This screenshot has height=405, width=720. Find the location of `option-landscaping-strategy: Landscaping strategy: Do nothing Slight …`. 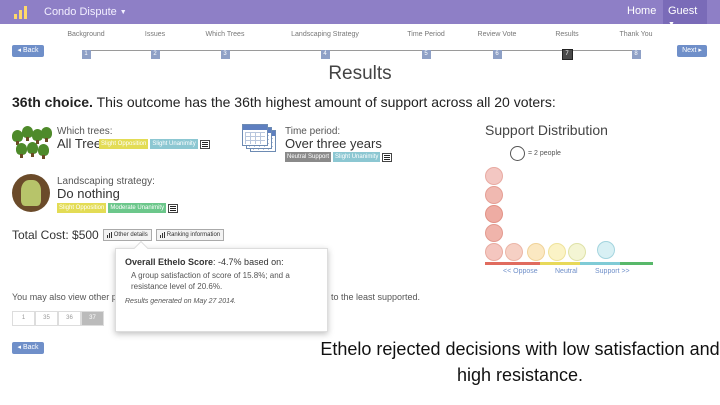

option-landscaping-strategy: Landscaping strategy: Do nothing Slight … is located at coordinates (118, 194).